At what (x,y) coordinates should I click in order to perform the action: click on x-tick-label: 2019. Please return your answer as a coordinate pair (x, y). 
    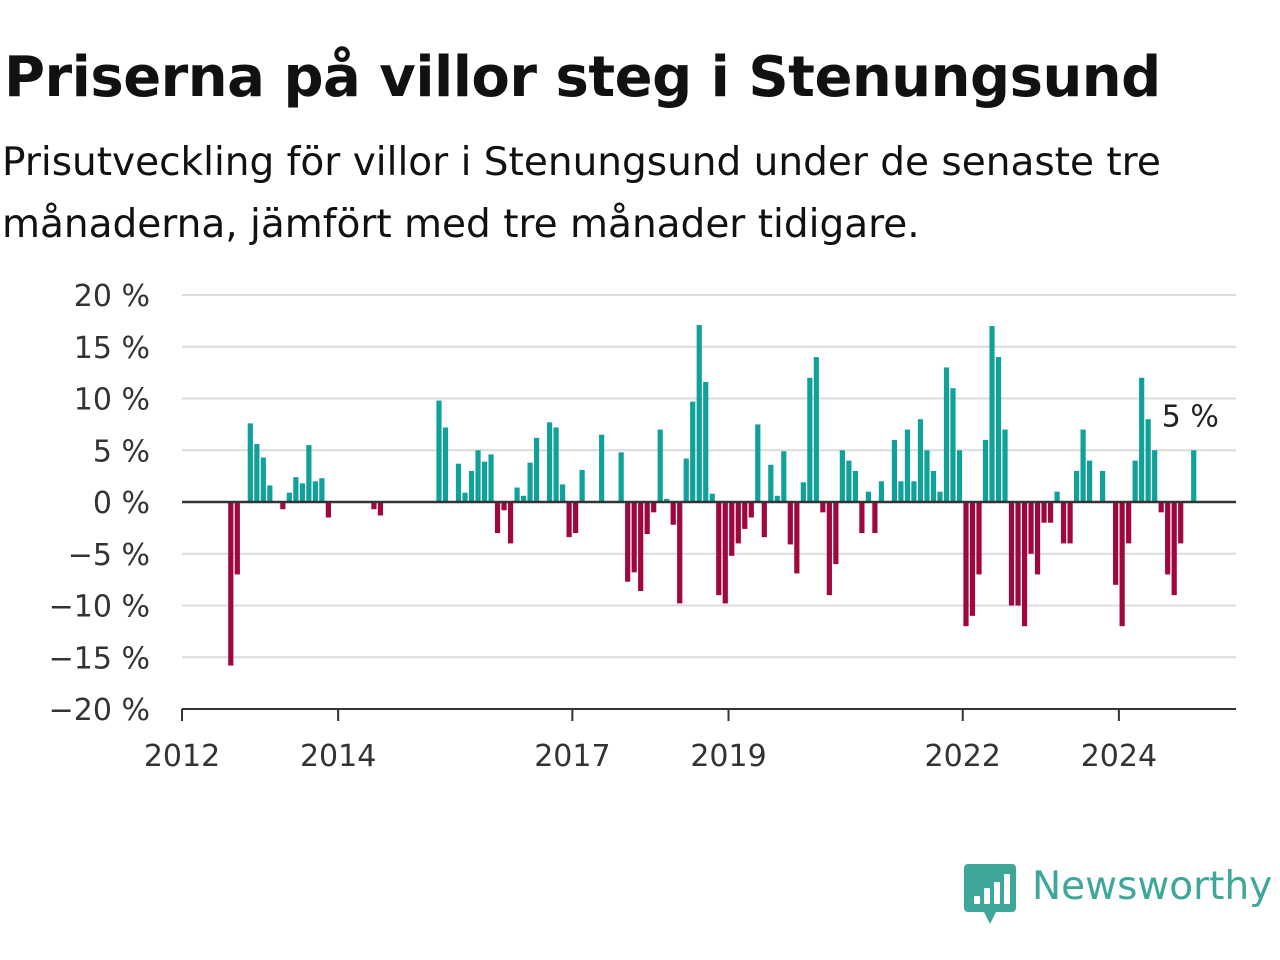
    Looking at the image, I should click on (728, 756).